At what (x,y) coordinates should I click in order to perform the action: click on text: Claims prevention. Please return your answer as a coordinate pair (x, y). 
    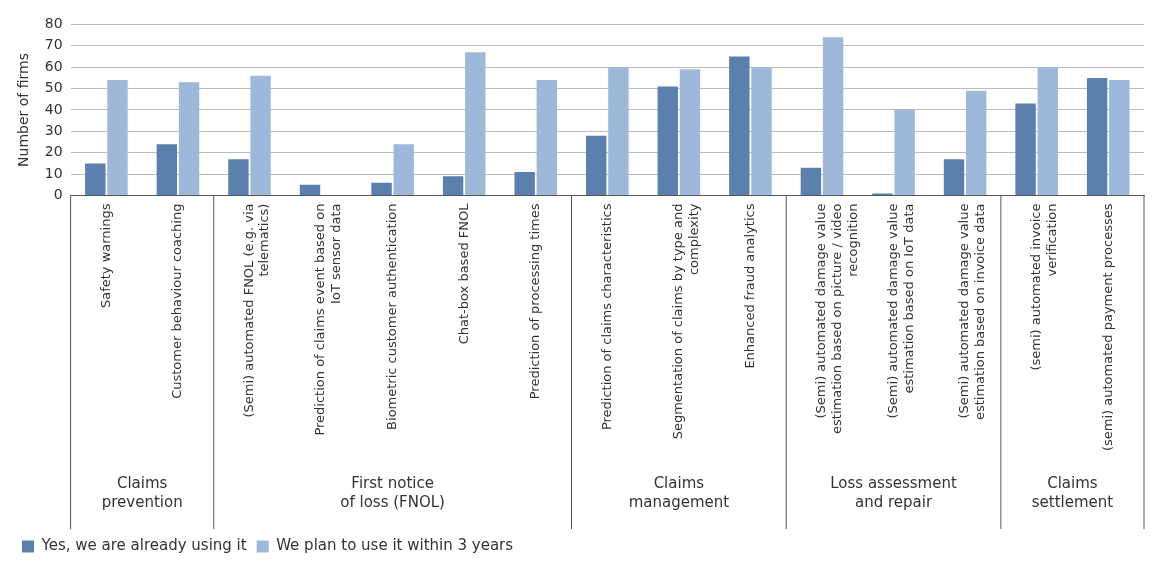
    Looking at the image, I should click on (142, 493).